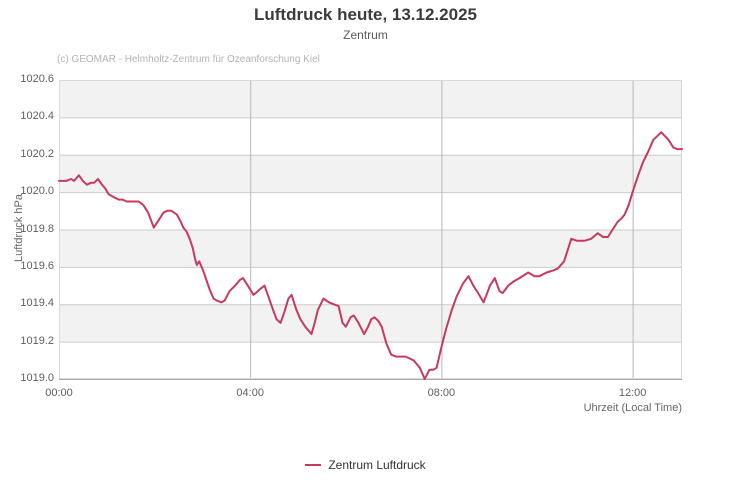  What do you see at coordinates (365, 35) in the screenshot?
I see `chart-subtitle: Zentrum` at bounding box center [365, 35].